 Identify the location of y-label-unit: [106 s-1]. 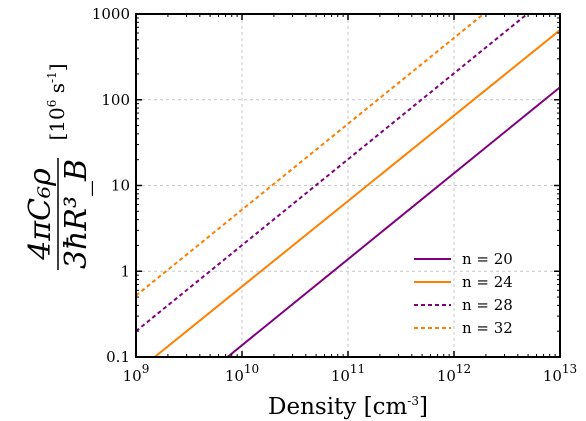
(57, 101).